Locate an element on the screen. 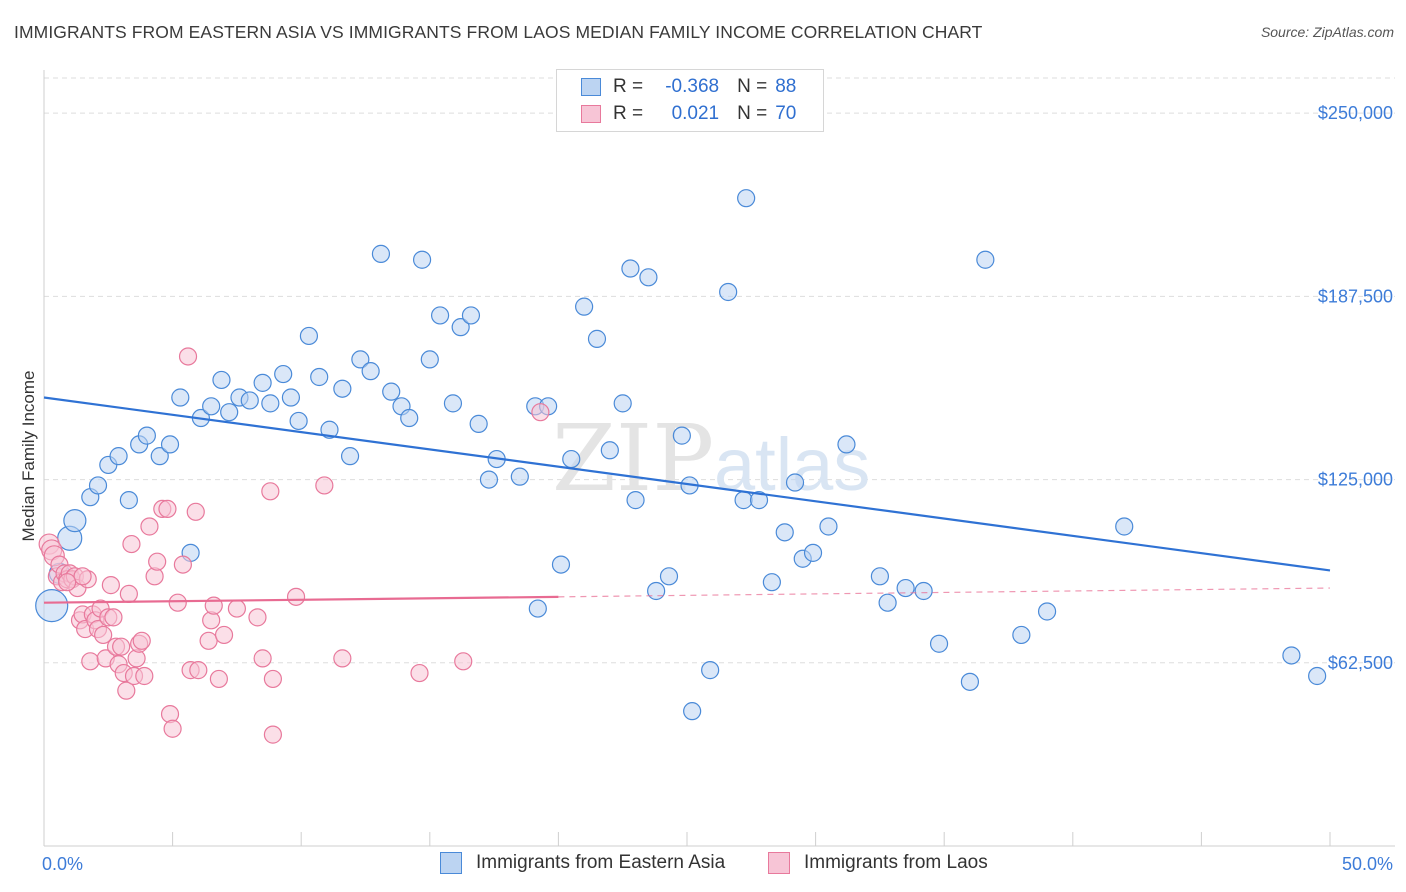 The width and height of the screenshot is (1406, 892). series-legend-pink: Immigrants from Laos is located at coordinates (878, 863).